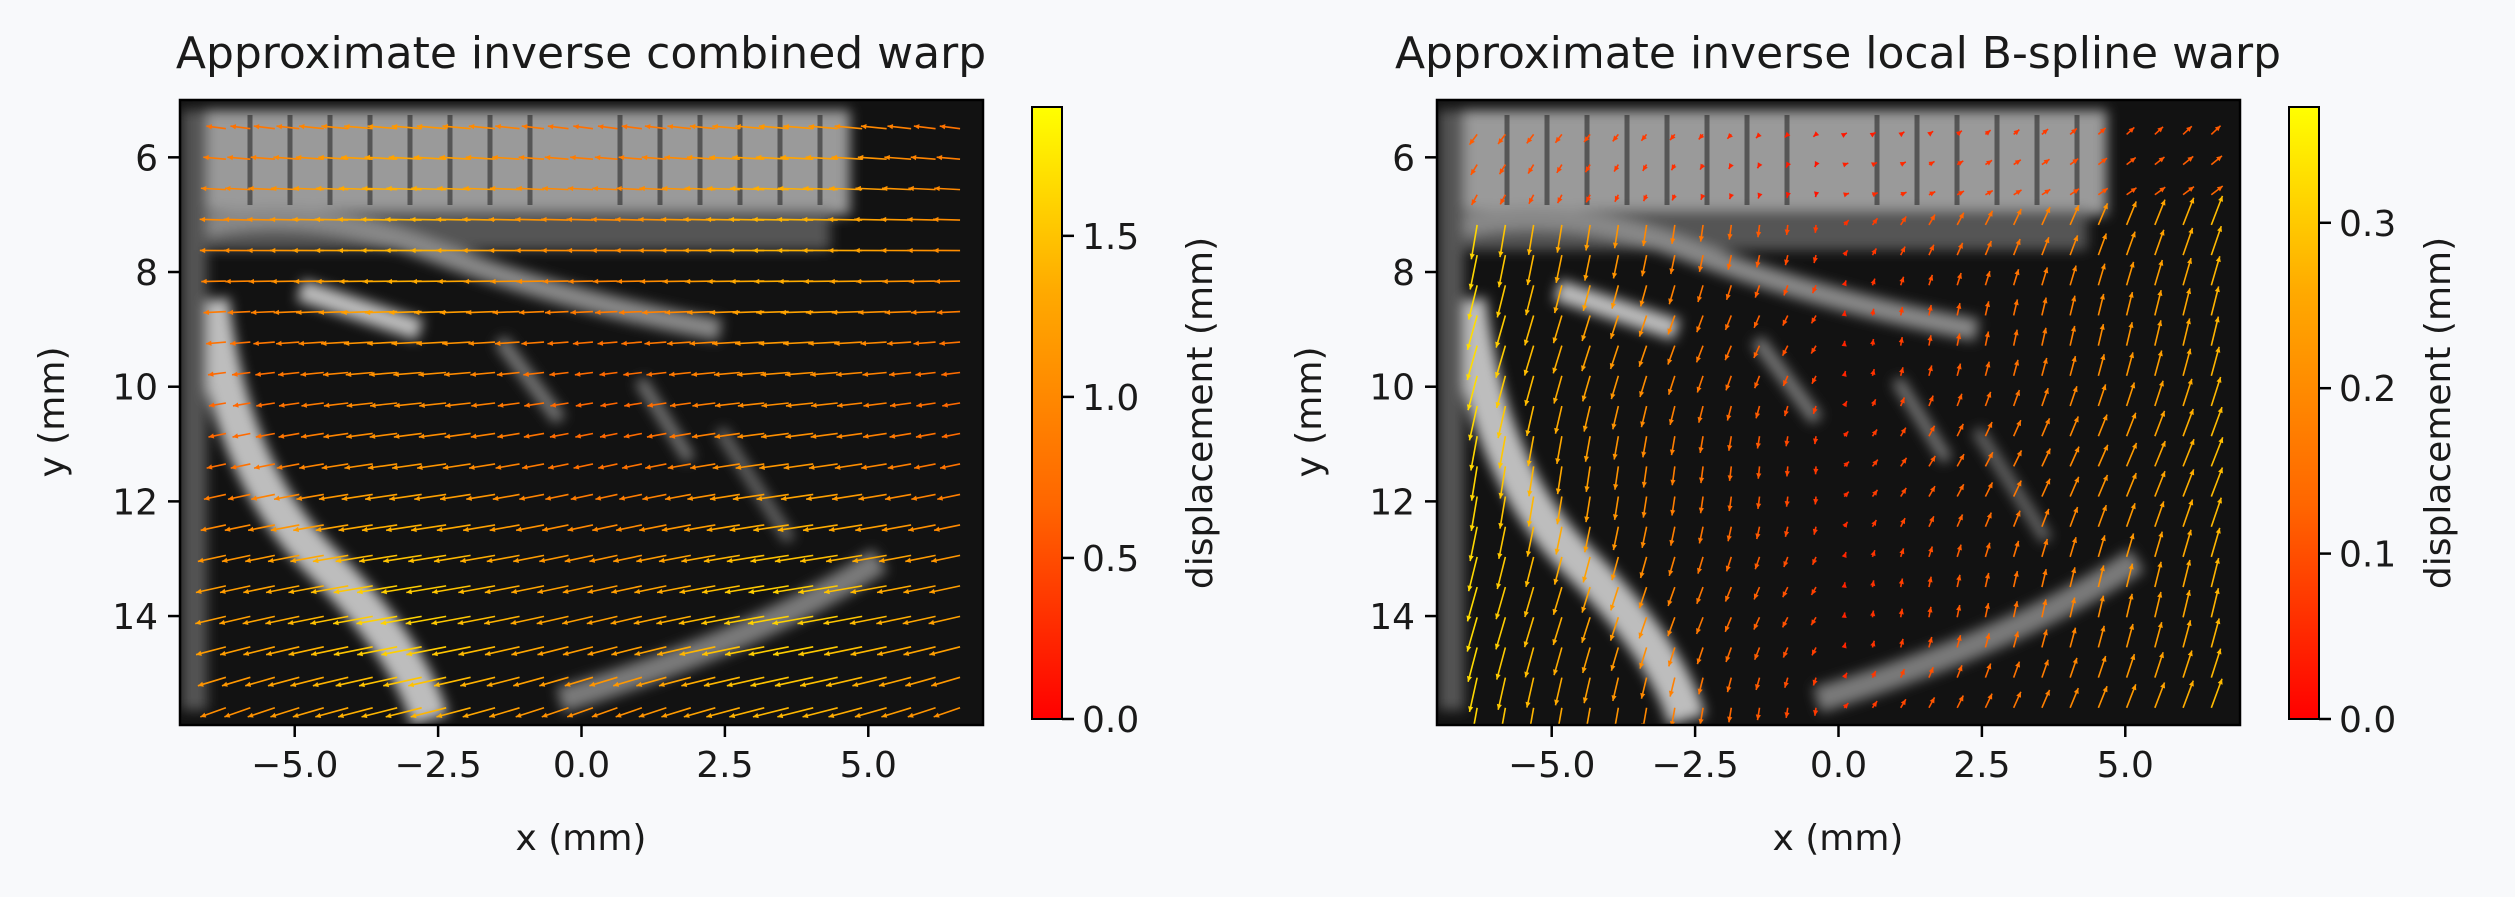  What do you see at coordinates (2373, 423) in the screenshot?
I see `colorbar: 0.0 0.1 0.2 0.3 displacement (mm)` at bounding box center [2373, 423].